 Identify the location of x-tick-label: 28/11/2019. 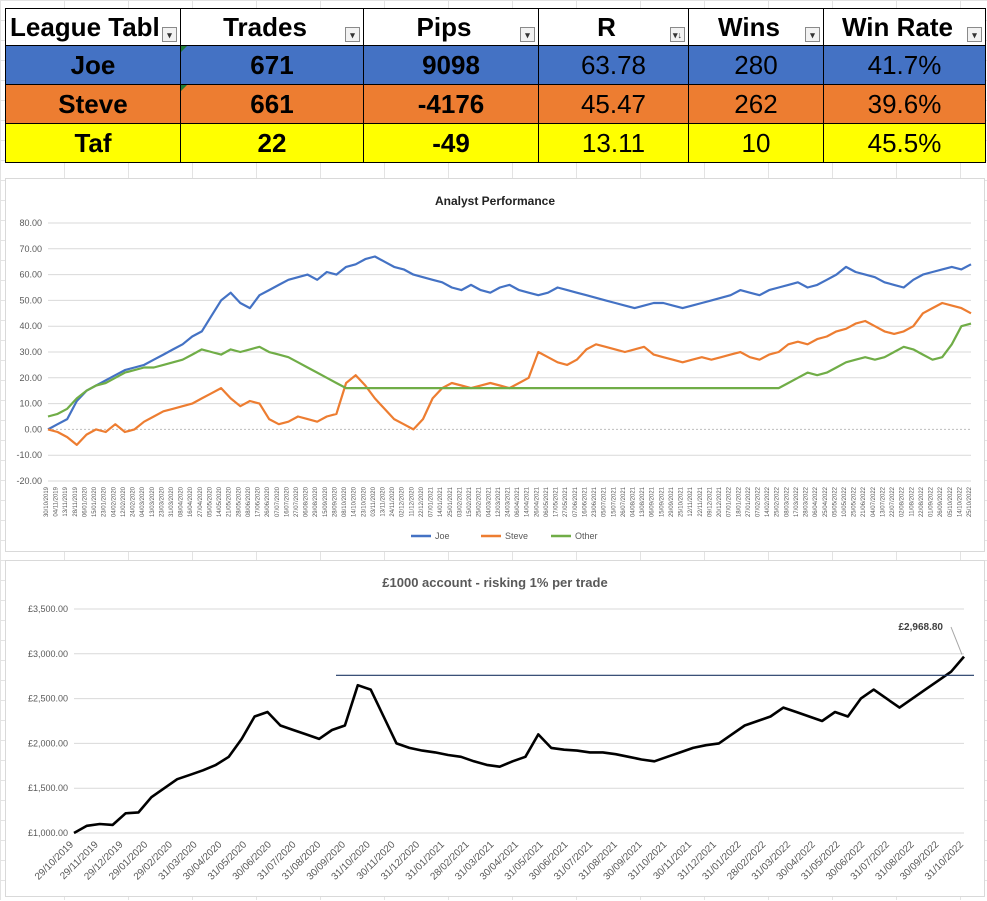
(76, 501).